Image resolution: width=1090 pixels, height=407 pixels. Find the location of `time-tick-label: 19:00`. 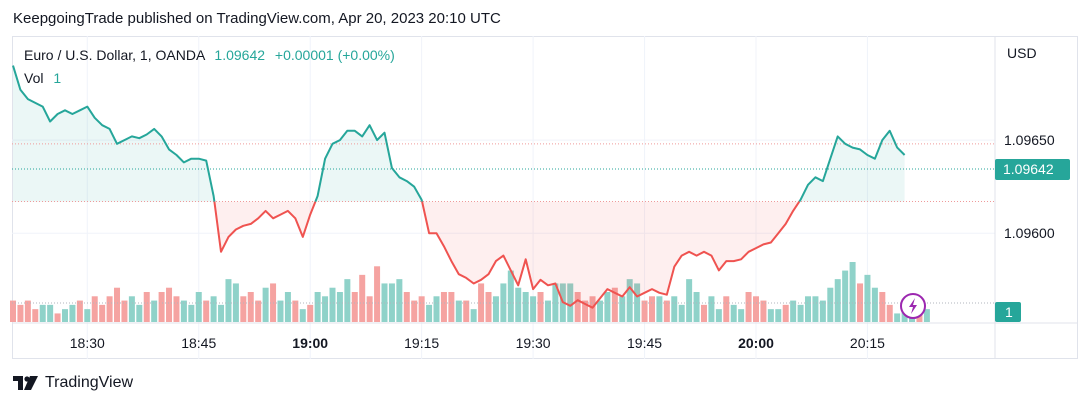

time-tick-label: 19:00 is located at coordinates (310, 343).